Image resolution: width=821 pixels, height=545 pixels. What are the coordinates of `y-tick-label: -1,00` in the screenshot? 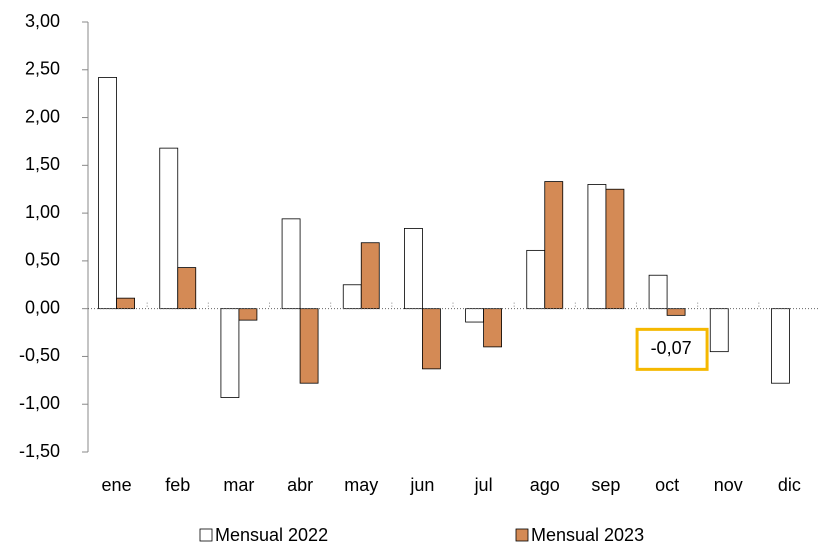 It's located at (39, 403).